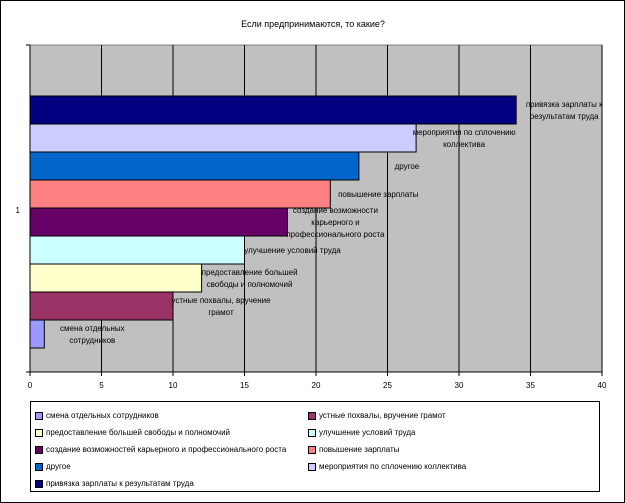 The width and height of the screenshot is (625, 503). I want to click on data-label-7-line-1: другое, so click(407, 166).